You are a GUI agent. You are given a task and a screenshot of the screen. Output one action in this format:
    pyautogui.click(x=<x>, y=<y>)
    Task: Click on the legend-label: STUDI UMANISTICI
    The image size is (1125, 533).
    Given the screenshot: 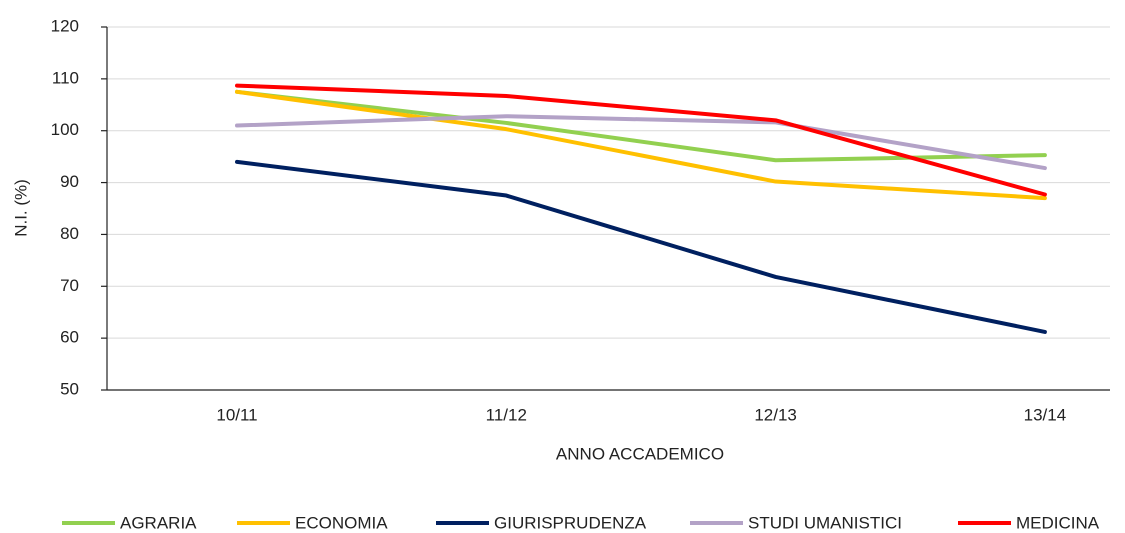 What is the action you would take?
    pyautogui.click(x=825, y=522)
    